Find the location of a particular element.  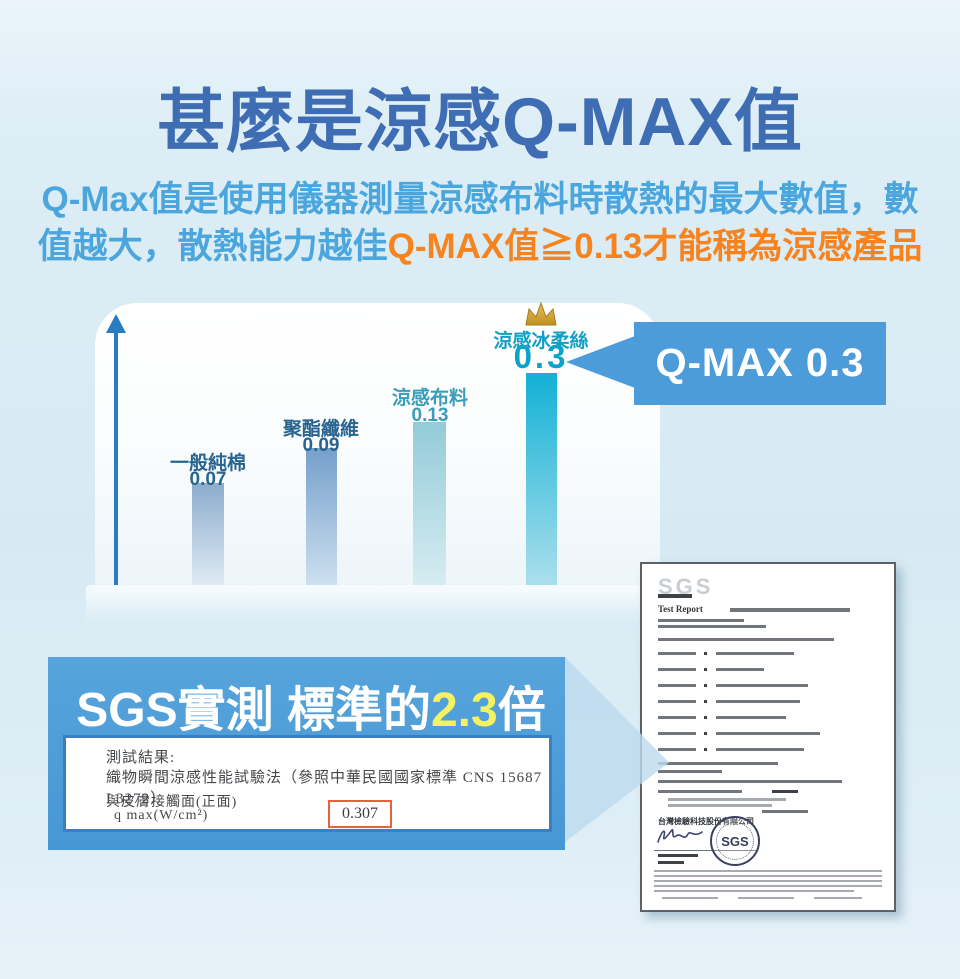

callout-label: Q-MAX 0.3 is located at coordinates (760, 363).